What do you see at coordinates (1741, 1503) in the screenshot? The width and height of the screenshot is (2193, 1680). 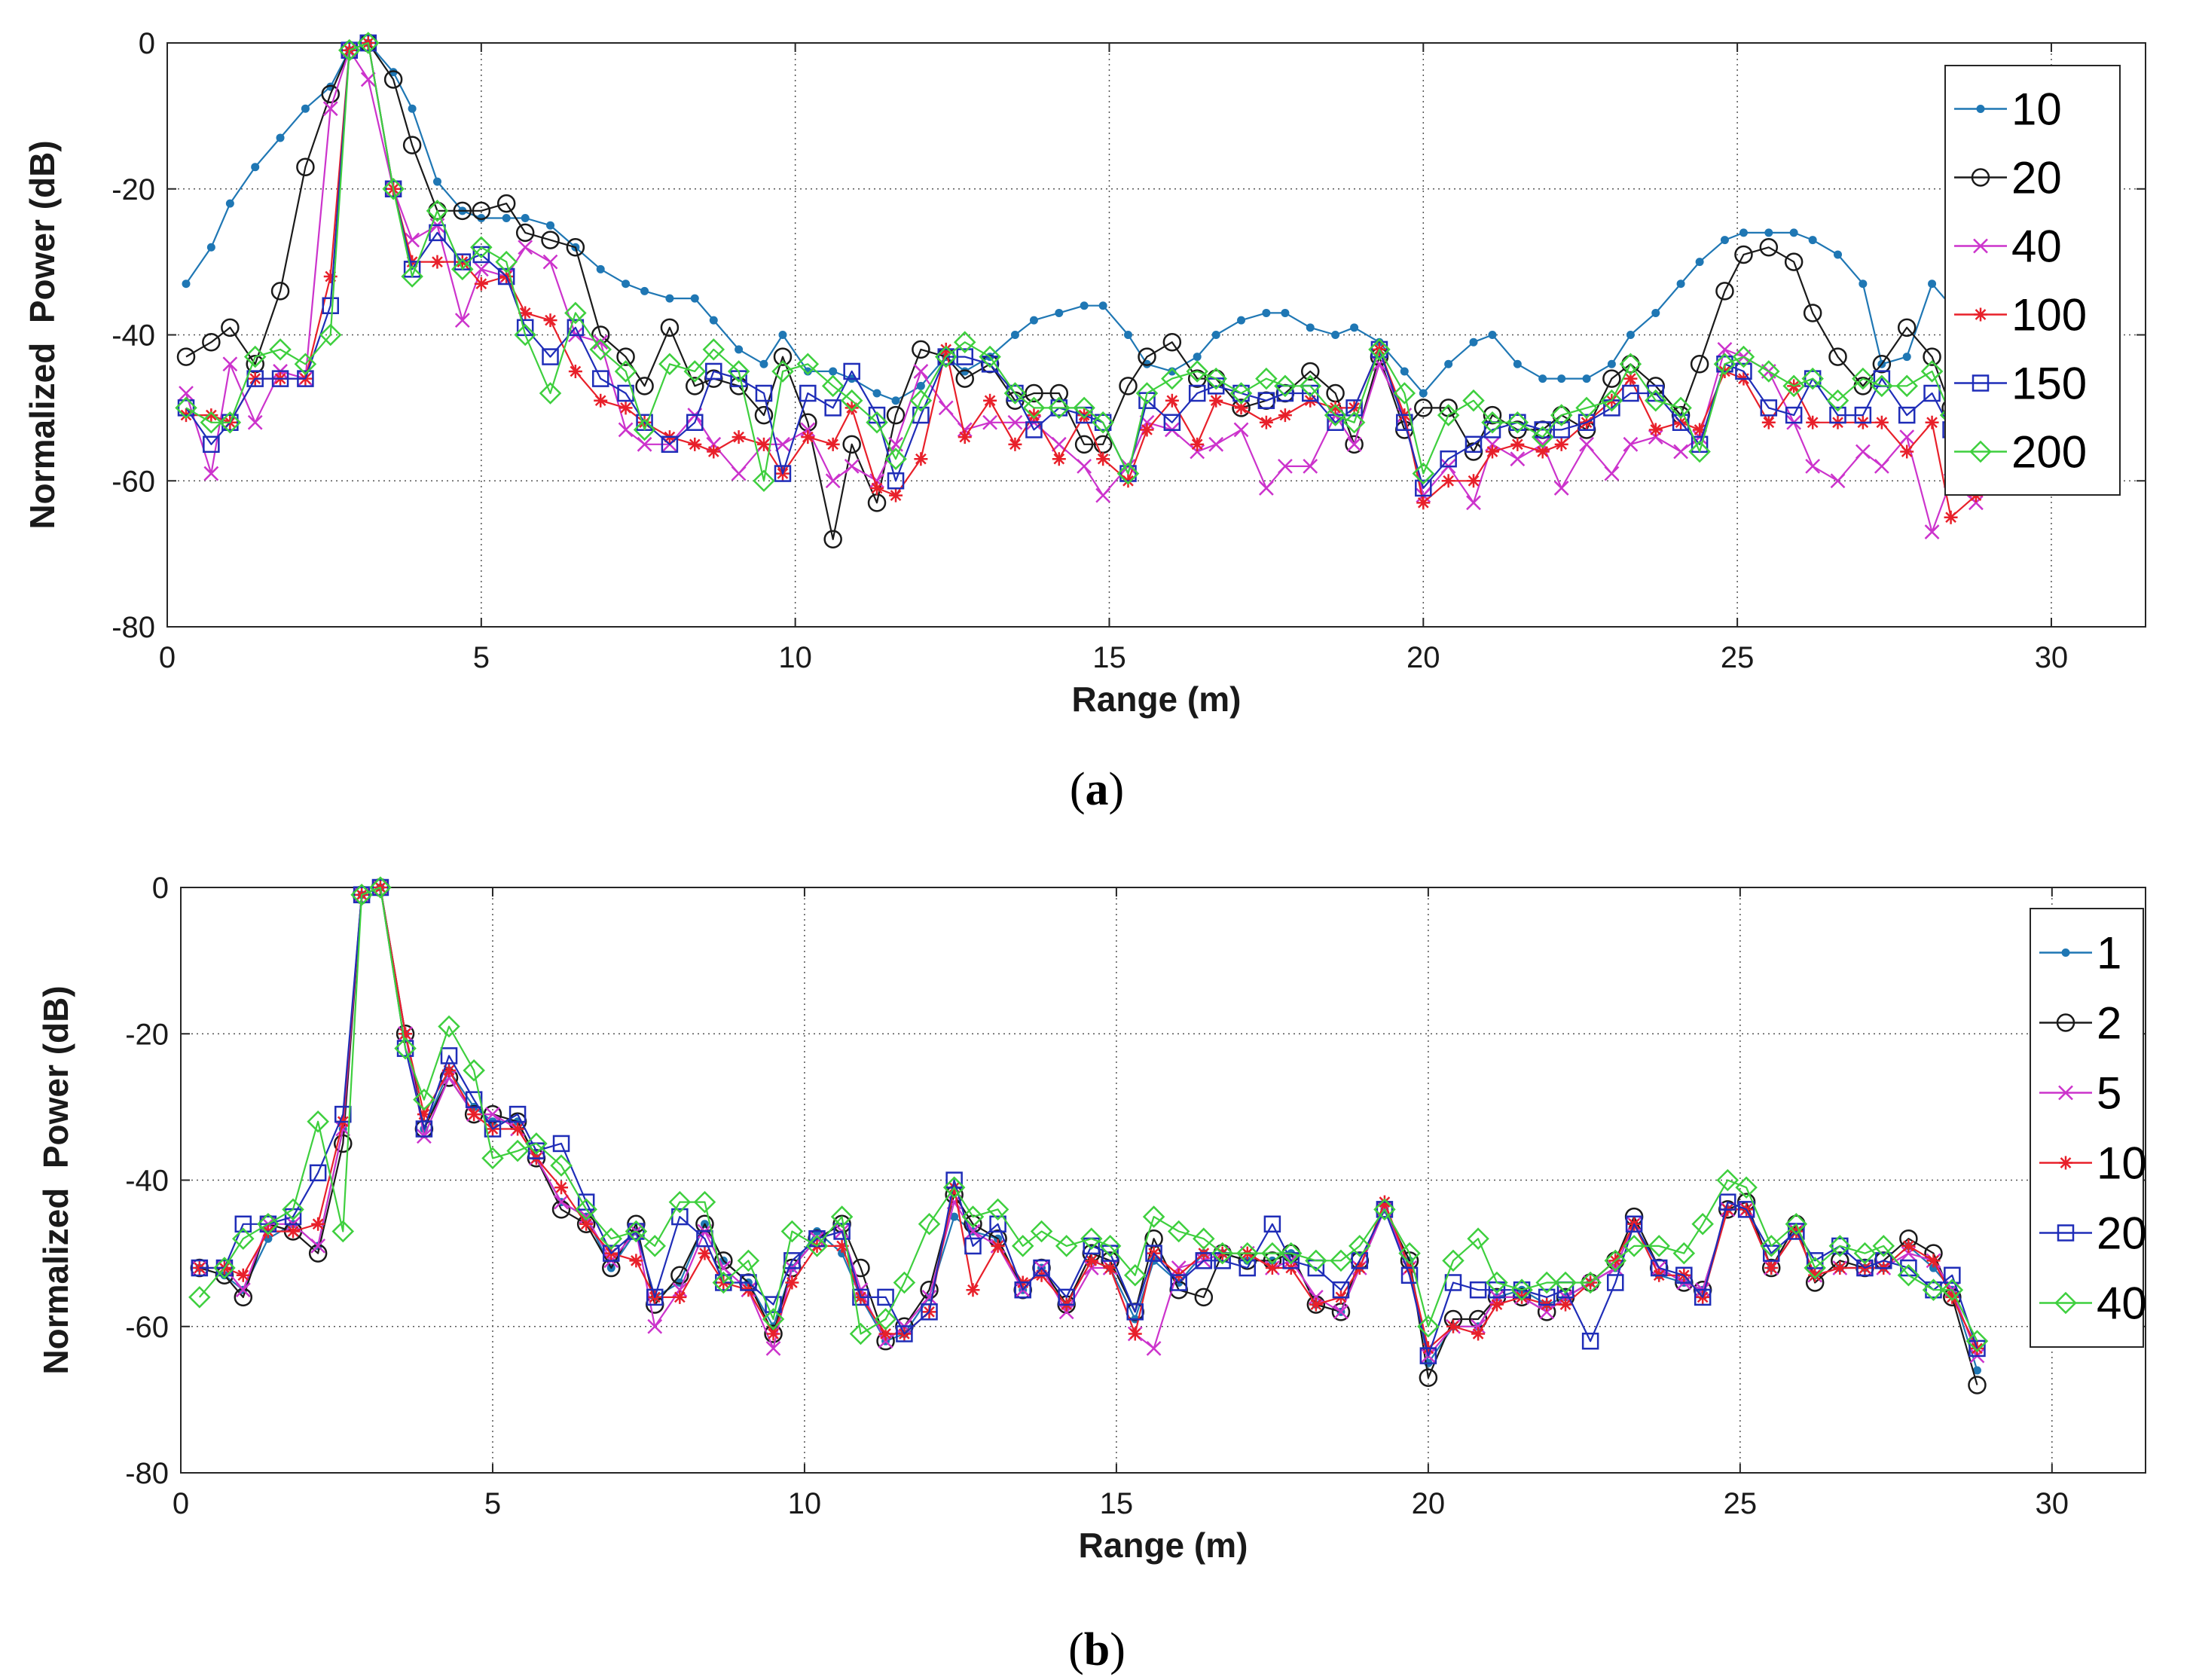 I see `panel-b-x-tick-label: 25` at bounding box center [1741, 1503].